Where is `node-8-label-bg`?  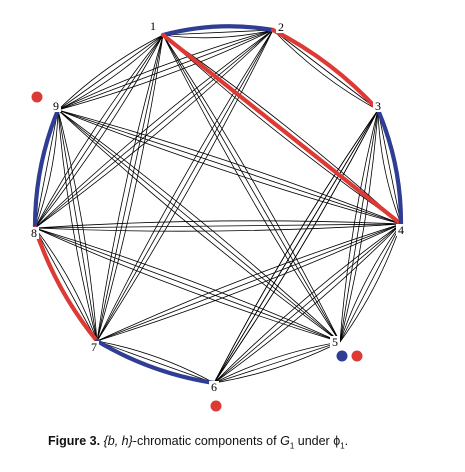 node-8-label-bg is located at coordinates (34, 233).